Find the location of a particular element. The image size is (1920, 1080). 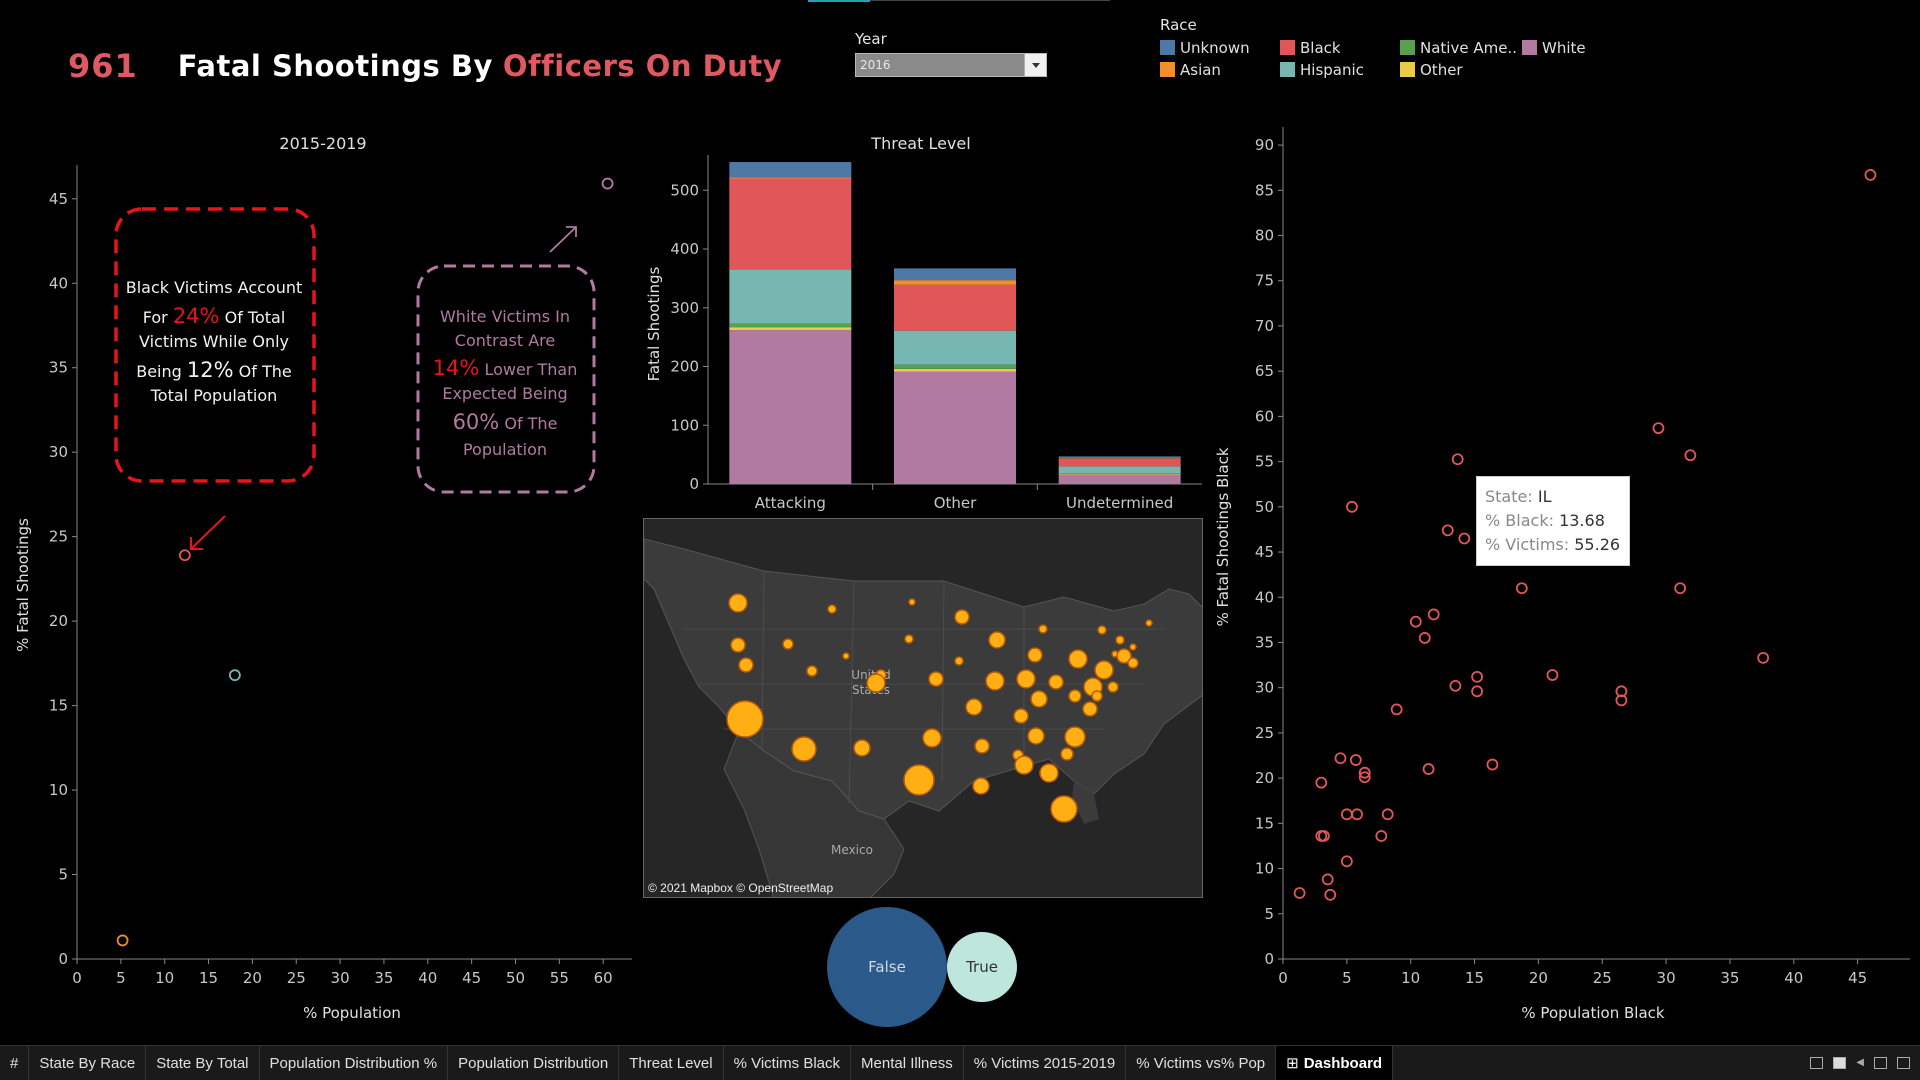

tab-dashboard: ⊞ Dashboard is located at coordinates (1335, 1062).